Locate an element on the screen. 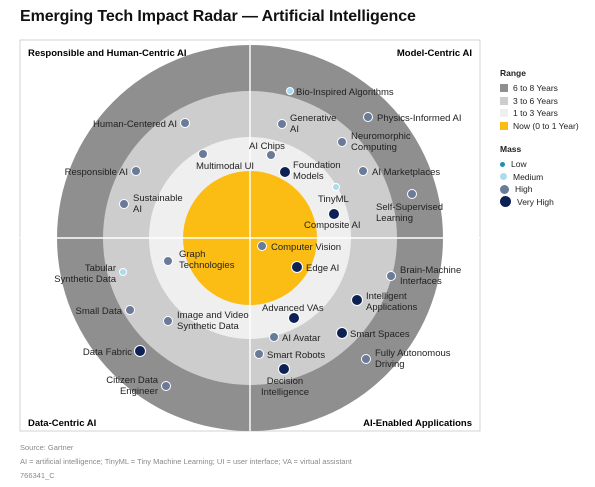  tech-label-line: Neuromorphic is located at coordinates (381, 136).